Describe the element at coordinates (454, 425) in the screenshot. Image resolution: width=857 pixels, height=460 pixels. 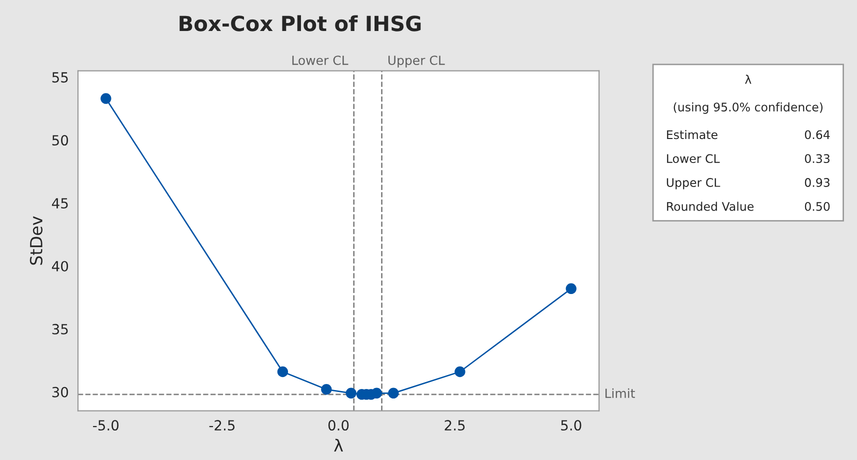
I see `x-tick-label: 2.5` at that location.